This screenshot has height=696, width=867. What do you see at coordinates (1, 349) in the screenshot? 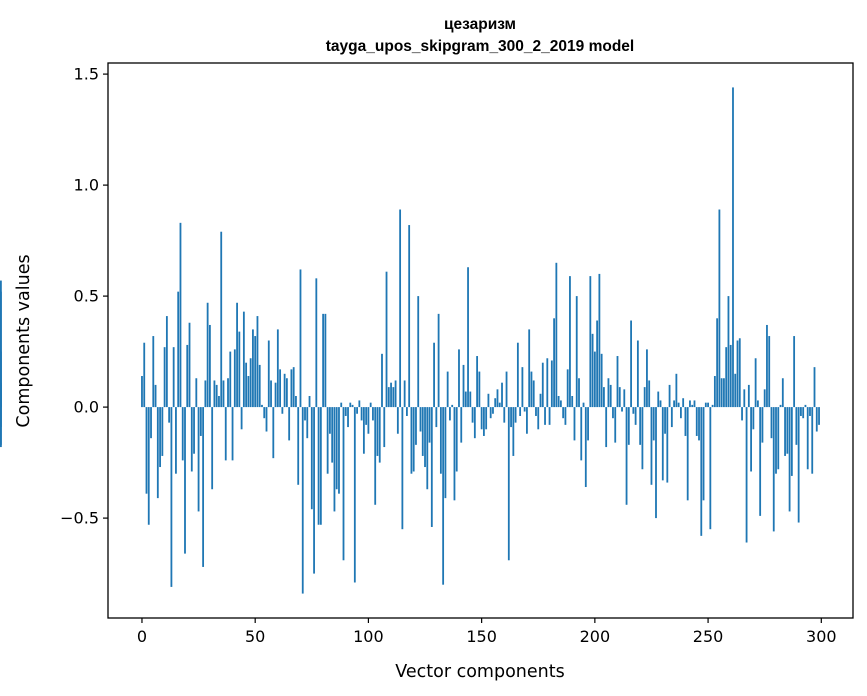
I see `bar-undefined` at bounding box center [1, 349].